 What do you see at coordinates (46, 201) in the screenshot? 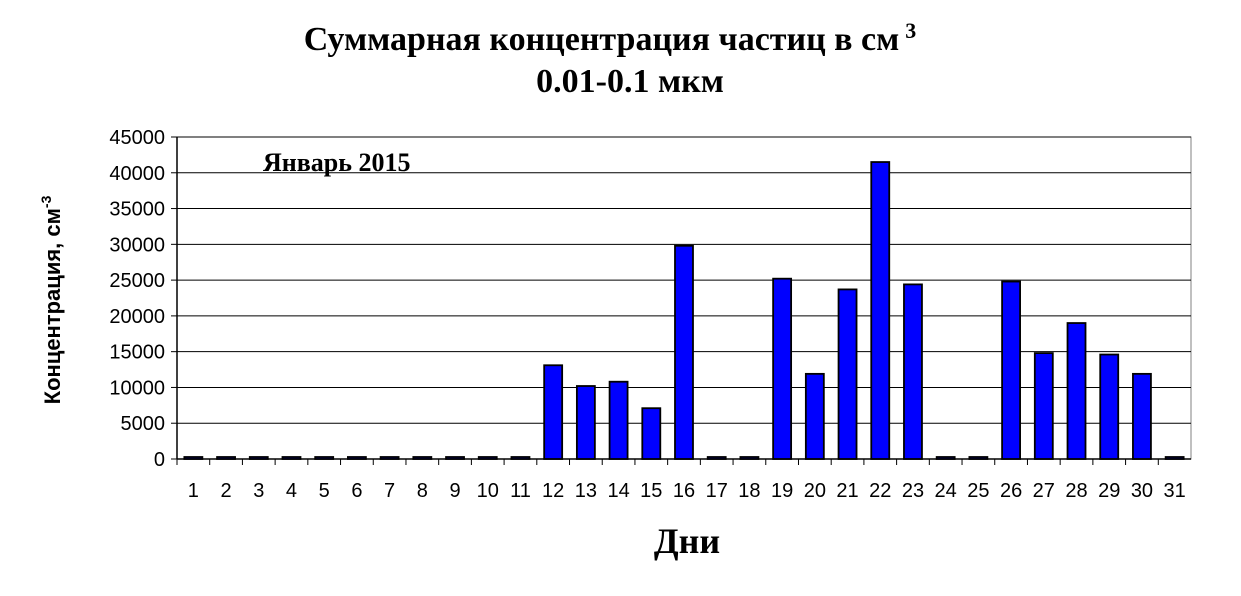
I see `y-axis-label-superscript: -3` at bounding box center [46, 201].